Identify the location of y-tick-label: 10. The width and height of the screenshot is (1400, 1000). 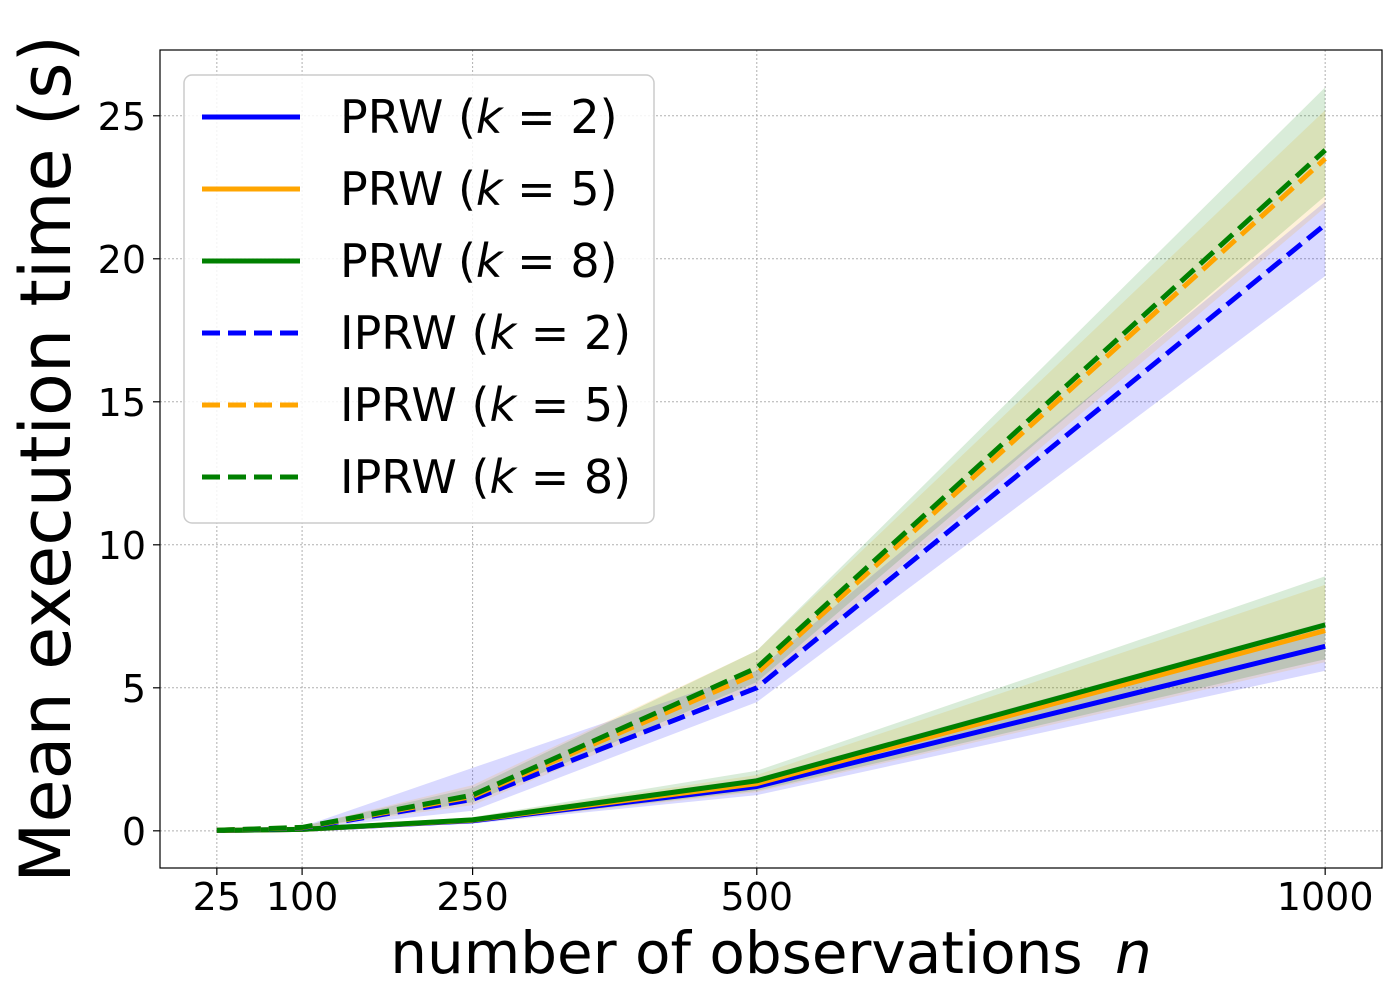
(122, 546).